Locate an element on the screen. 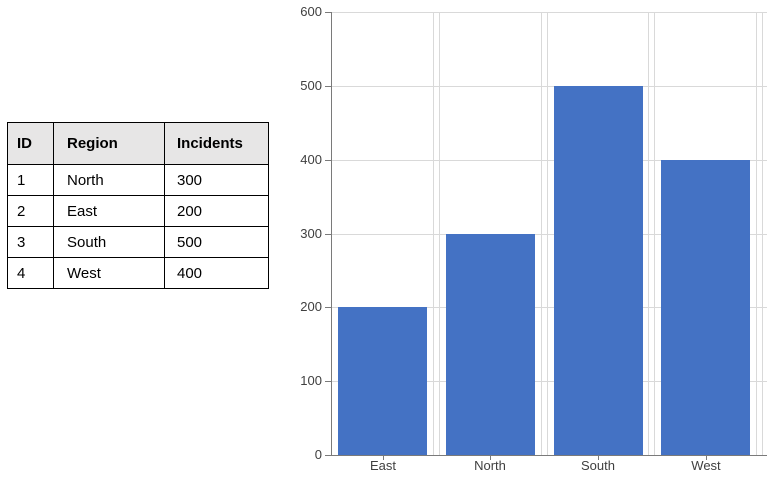  cell-region: North is located at coordinates (109, 180).